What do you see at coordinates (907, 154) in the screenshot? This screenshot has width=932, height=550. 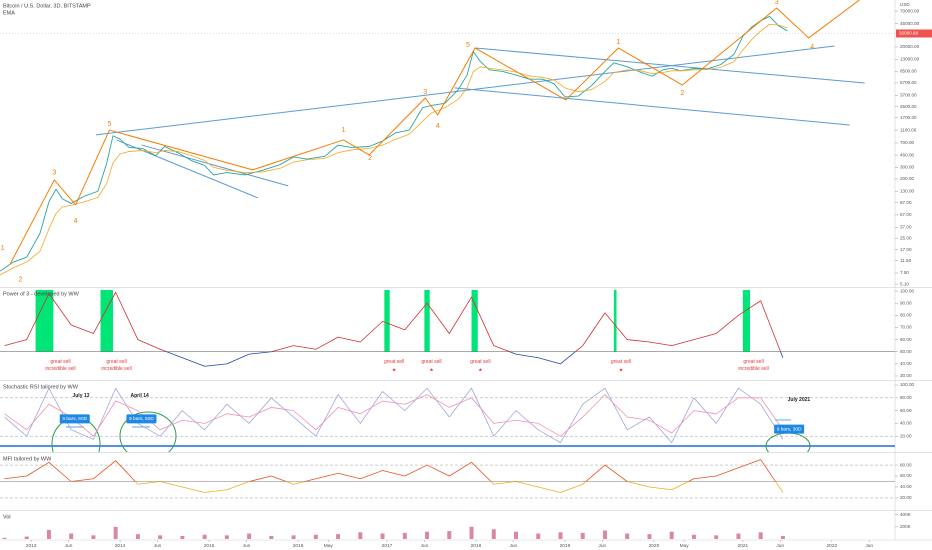 I see `y-tick-label: 460.00` at bounding box center [907, 154].